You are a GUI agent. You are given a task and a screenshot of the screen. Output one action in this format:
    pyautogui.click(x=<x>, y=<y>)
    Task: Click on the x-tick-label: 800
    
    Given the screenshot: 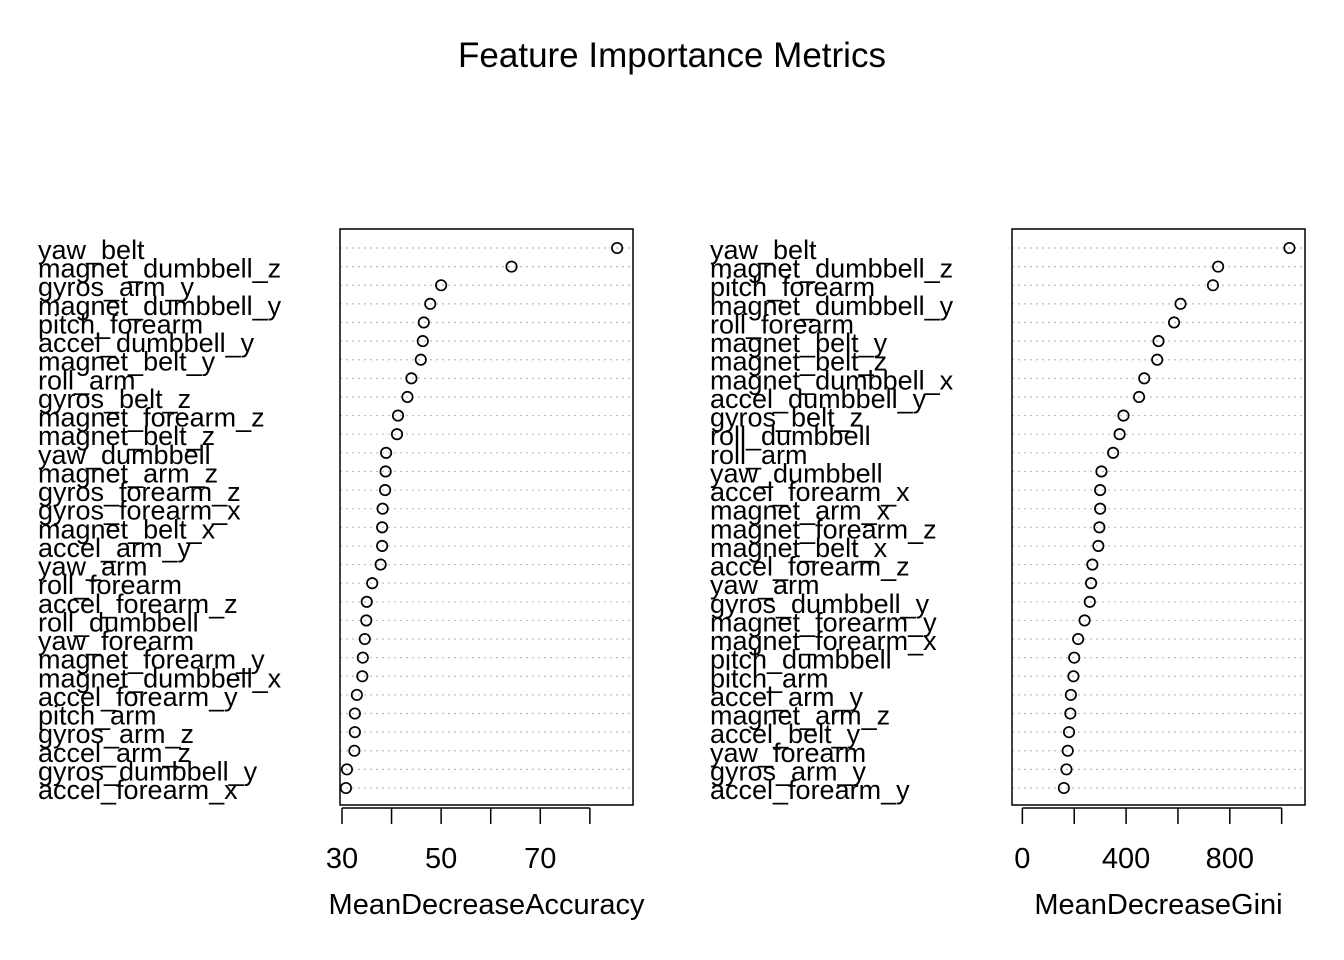 What is the action you would take?
    pyautogui.click(x=1230, y=859)
    